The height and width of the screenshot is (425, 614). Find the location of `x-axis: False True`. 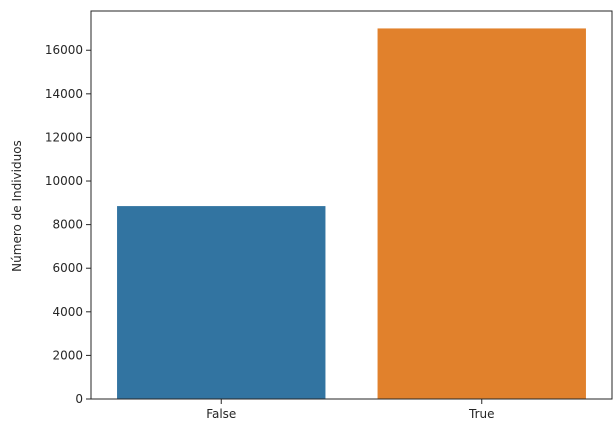

x-axis: False True is located at coordinates (350, 410).